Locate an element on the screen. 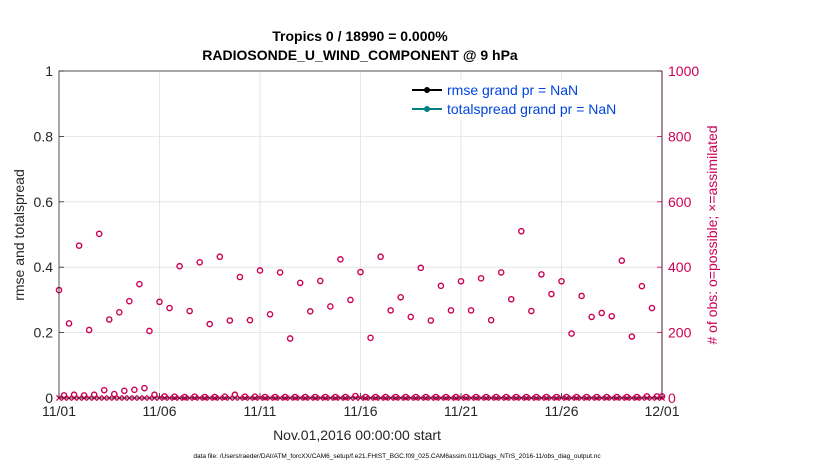  left-tick-label: 0.4 is located at coordinates (44, 267).